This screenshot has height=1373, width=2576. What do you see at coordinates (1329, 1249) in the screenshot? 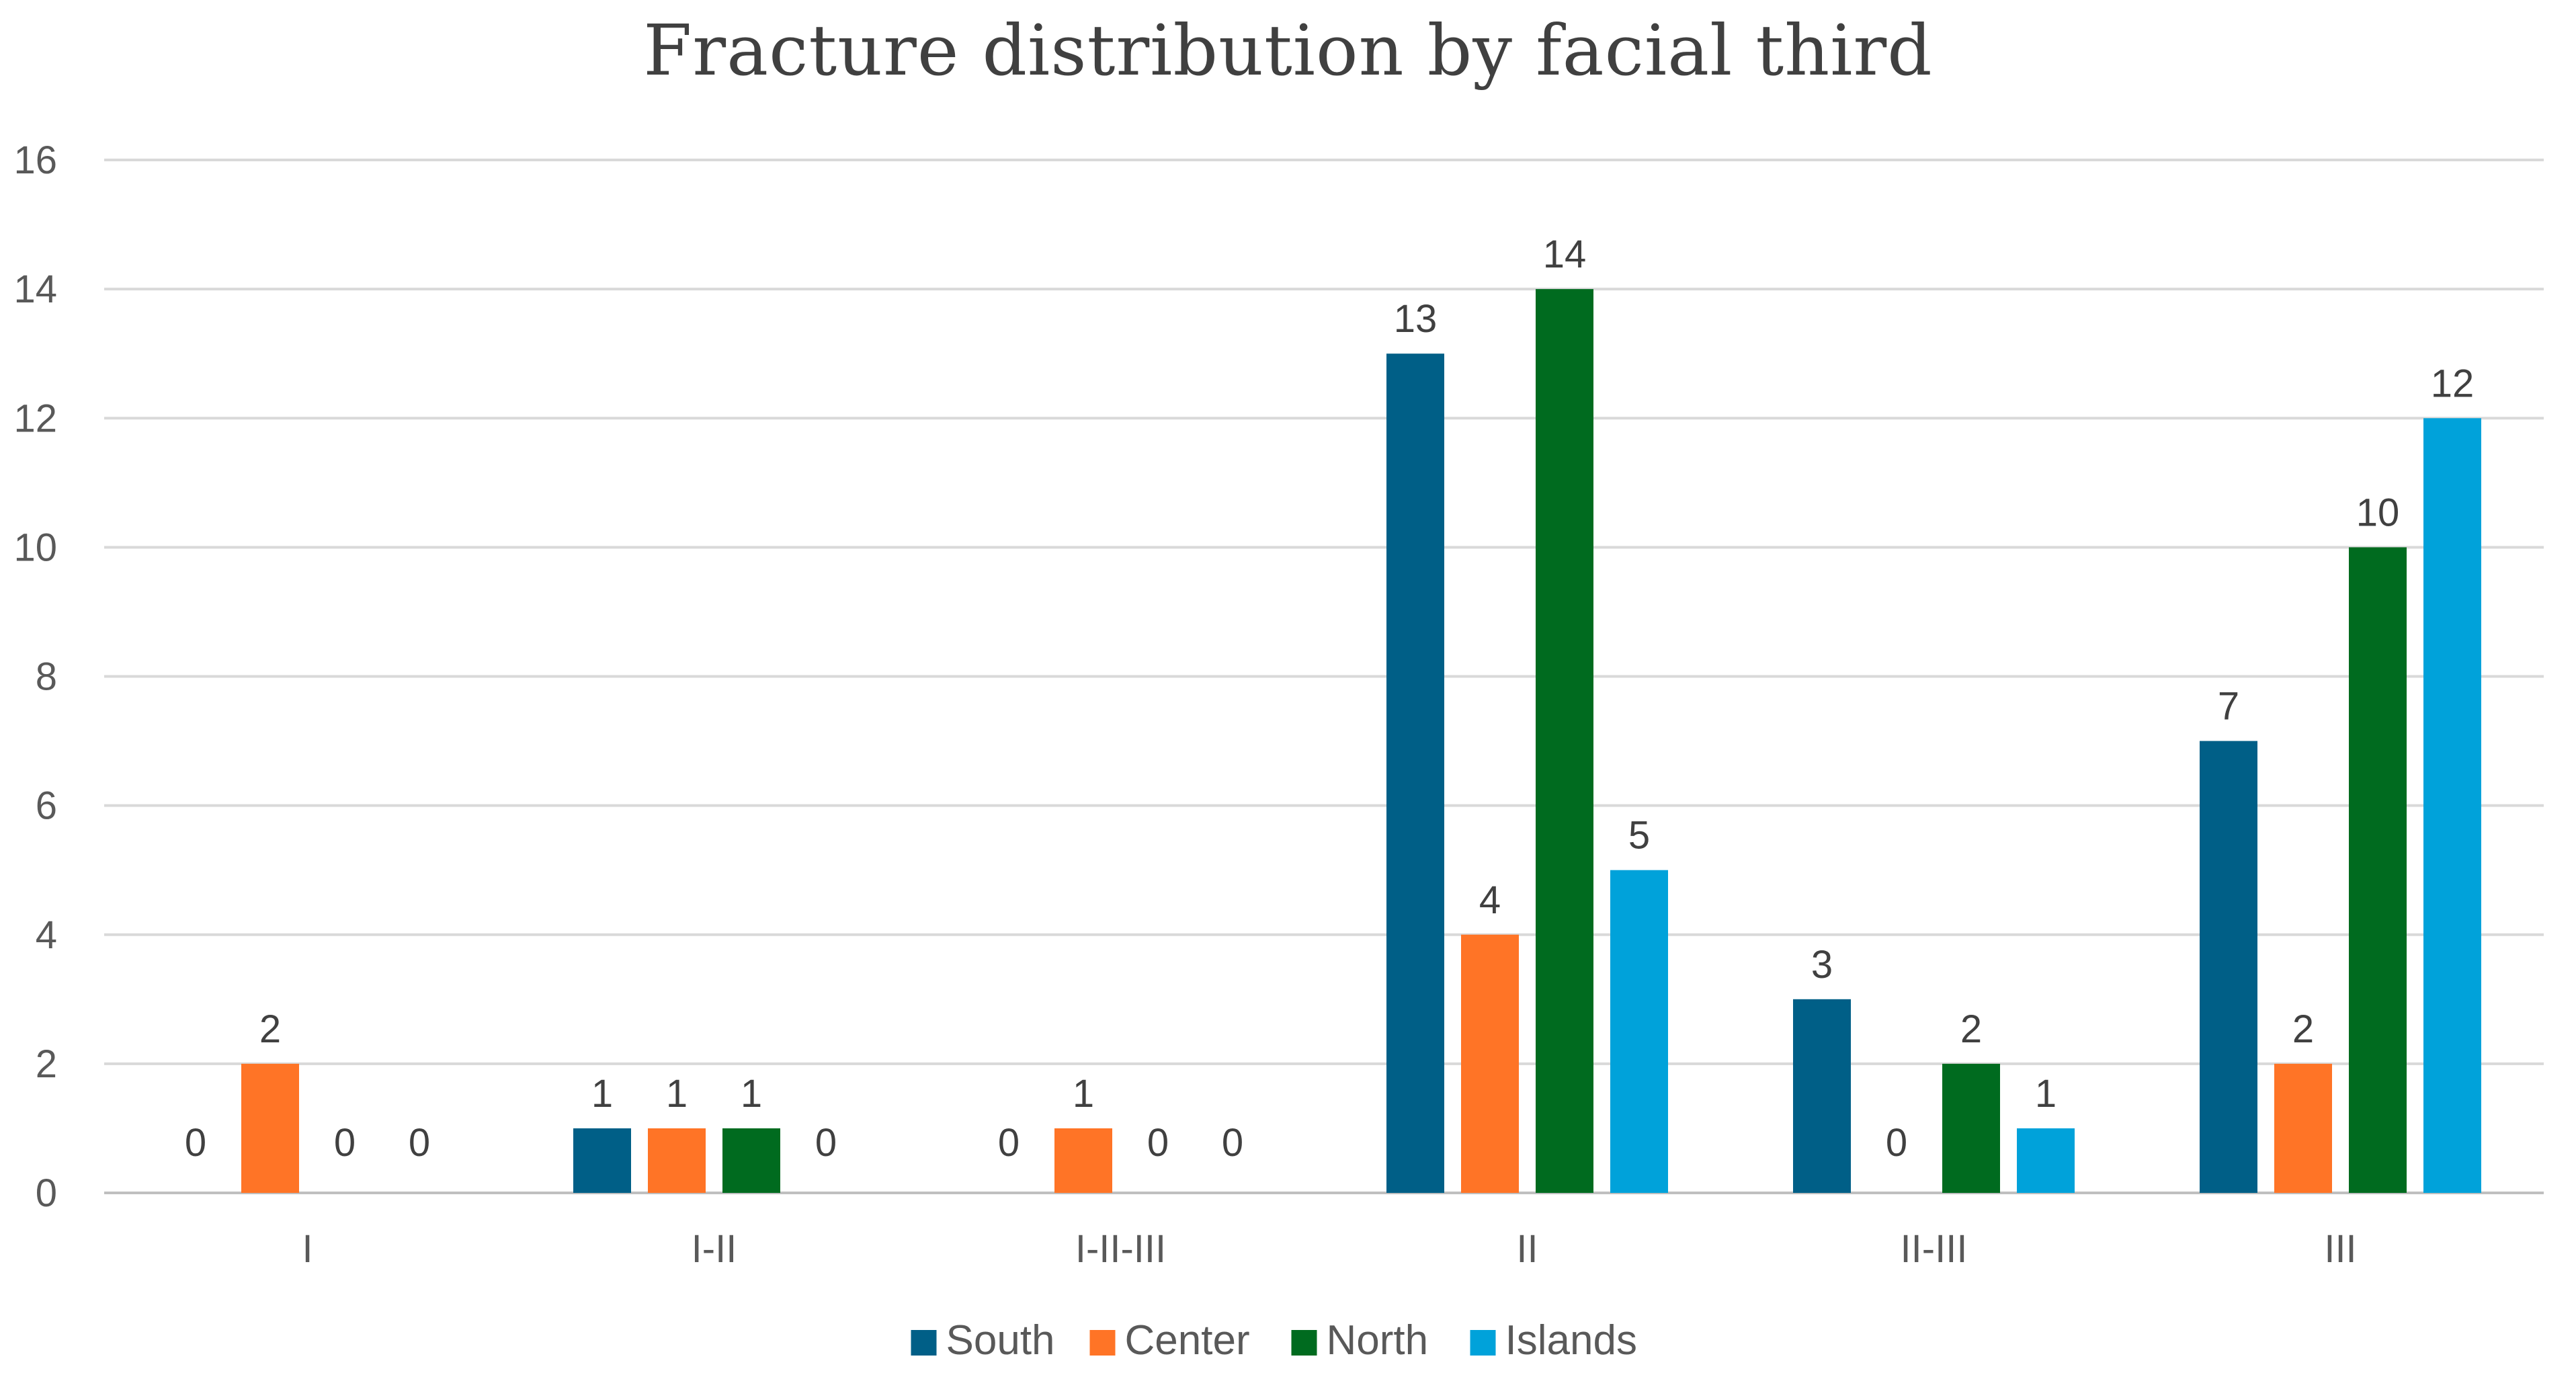
I see `x-axis: I I-II I-II-III II II-III III` at bounding box center [1329, 1249].